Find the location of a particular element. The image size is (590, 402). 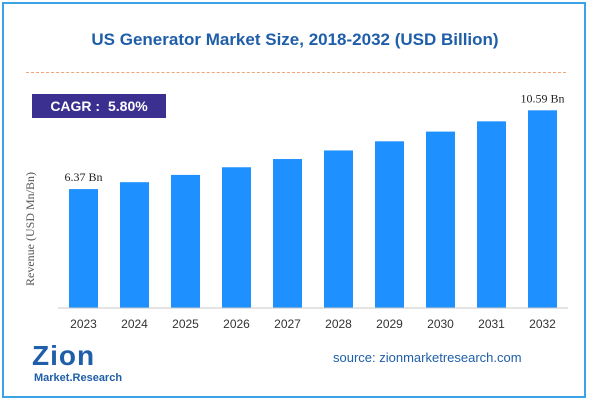

source-text: source: zionmarketresearch.com is located at coordinates (427, 357).